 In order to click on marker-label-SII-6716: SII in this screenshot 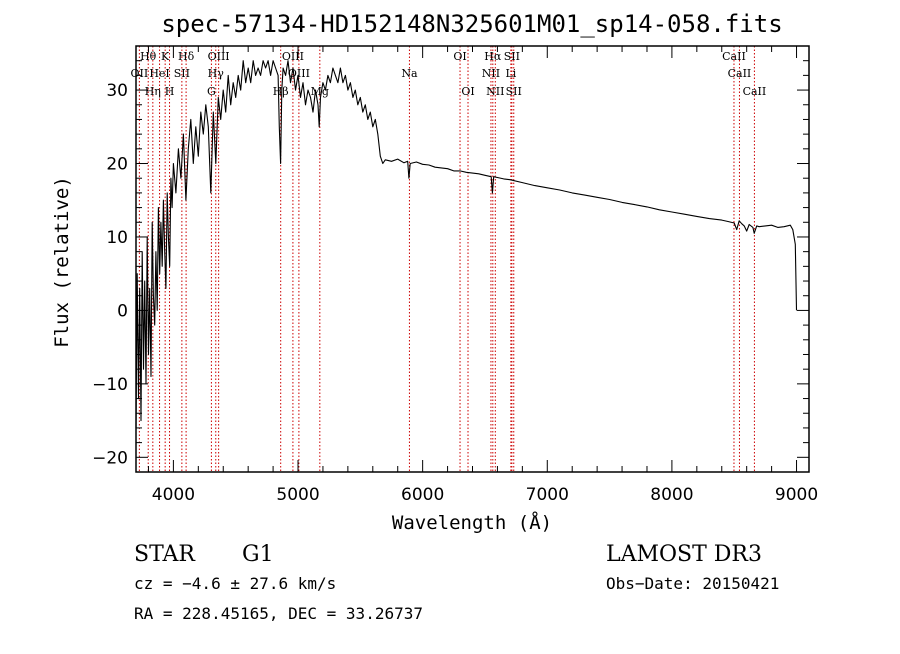, I will do `click(512, 56)`.